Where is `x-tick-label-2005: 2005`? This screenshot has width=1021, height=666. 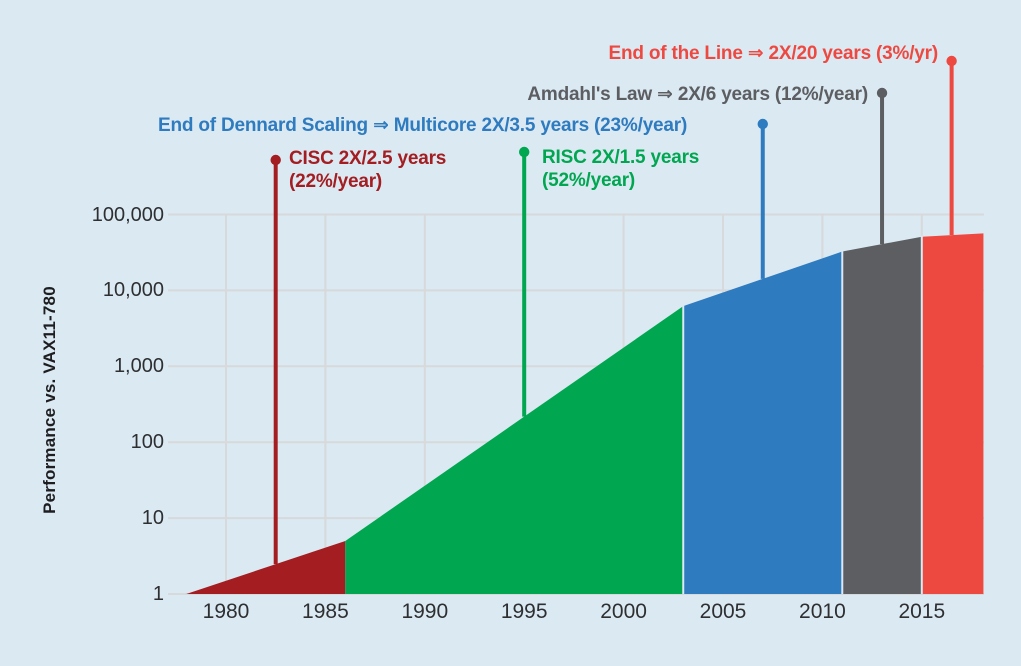 x-tick-label-2005: 2005 is located at coordinates (723, 611).